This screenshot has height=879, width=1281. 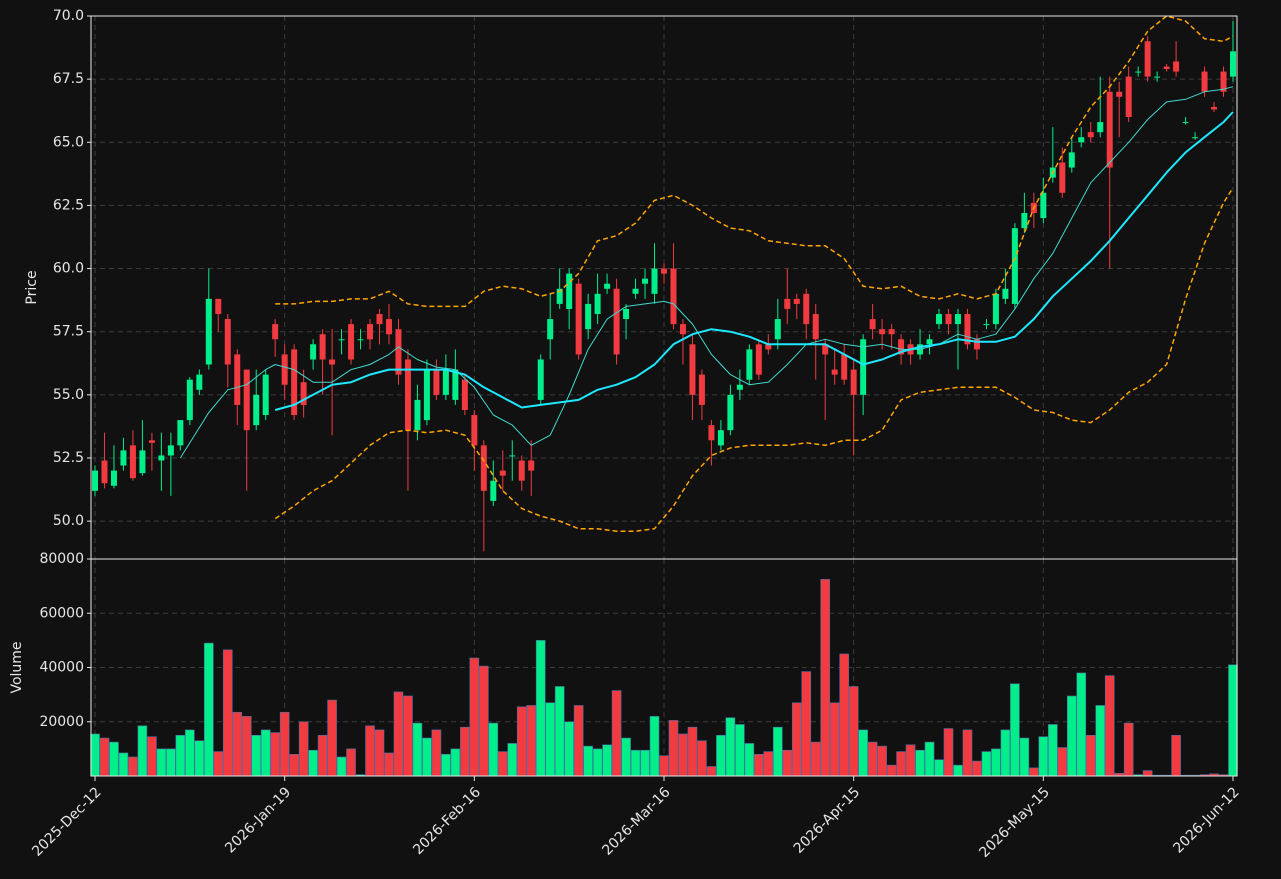 What do you see at coordinates (68, 16) in the screenshot?
I see `y-tick-label: 70.0` at bounding box center [68, 16].